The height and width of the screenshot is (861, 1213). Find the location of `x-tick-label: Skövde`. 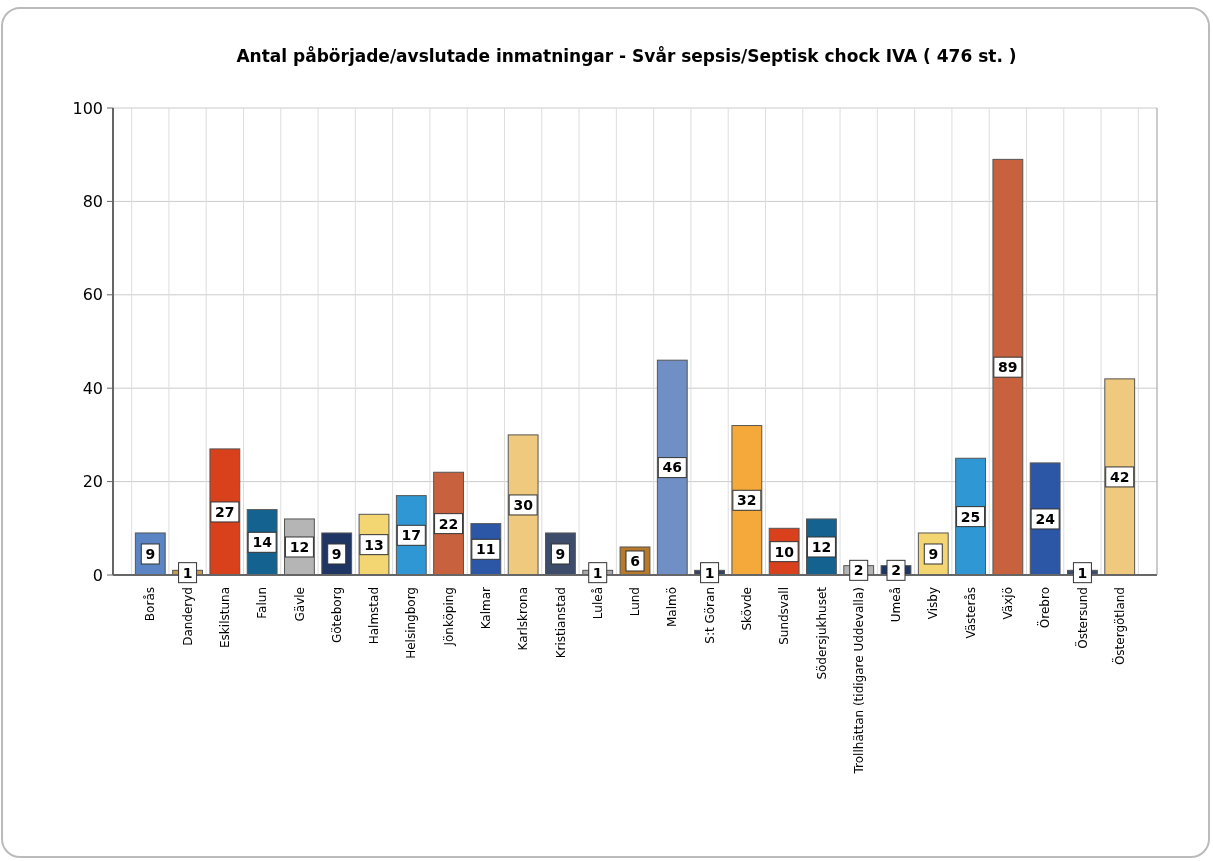

x-tick-label: Skövde is located at coordinates (747, 609).